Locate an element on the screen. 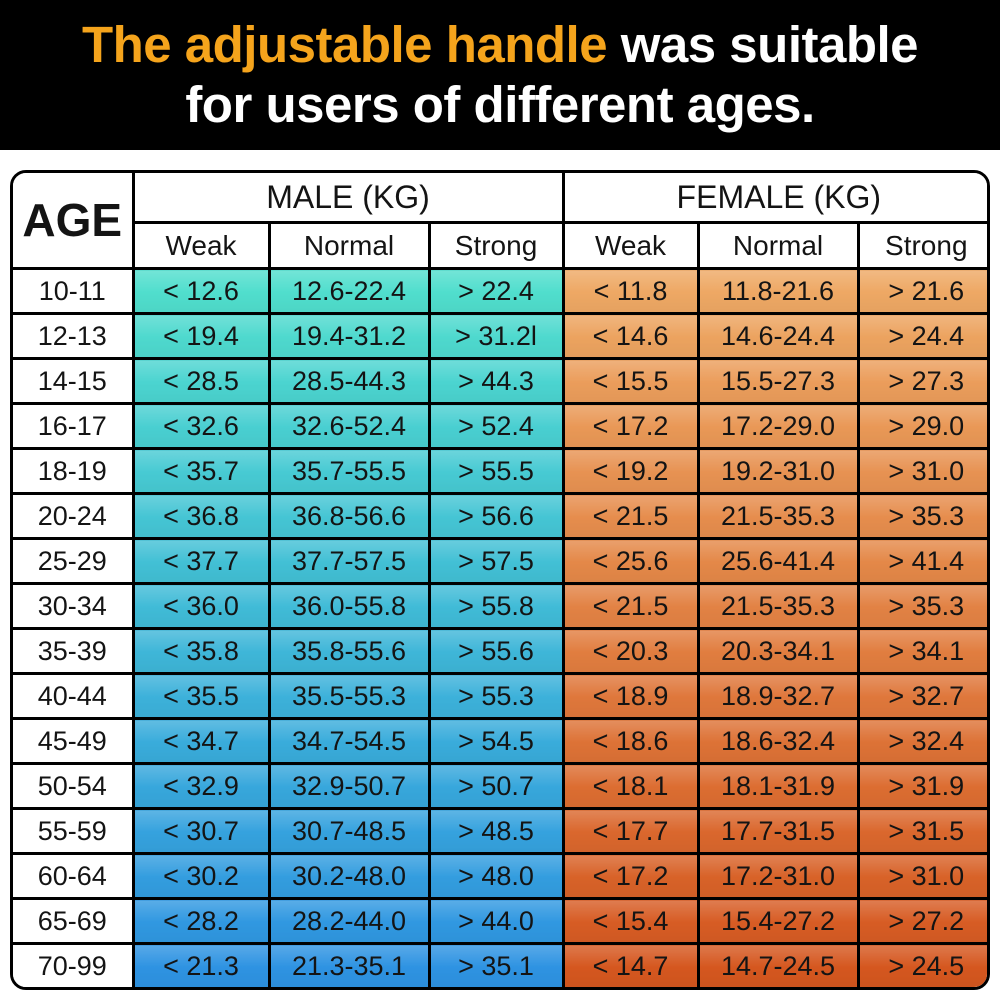  male-strong-cell: > 31.2l is located at coordinates (497, 336).